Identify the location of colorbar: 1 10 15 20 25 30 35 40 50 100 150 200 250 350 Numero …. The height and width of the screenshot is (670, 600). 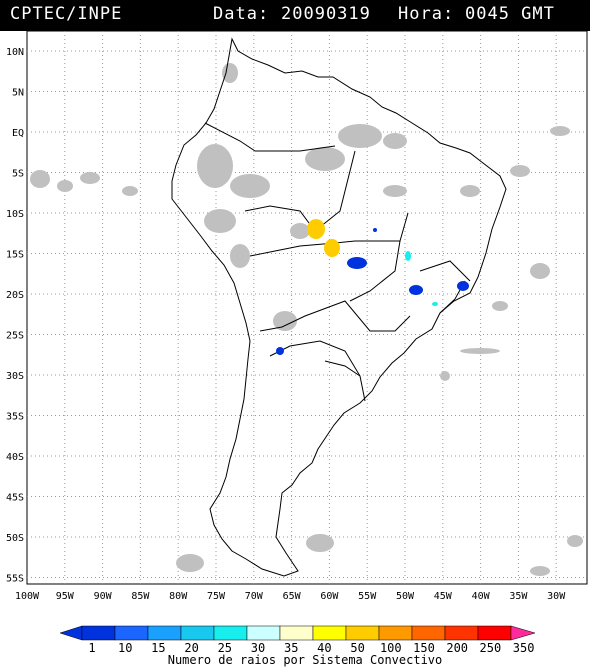
(297, 646).